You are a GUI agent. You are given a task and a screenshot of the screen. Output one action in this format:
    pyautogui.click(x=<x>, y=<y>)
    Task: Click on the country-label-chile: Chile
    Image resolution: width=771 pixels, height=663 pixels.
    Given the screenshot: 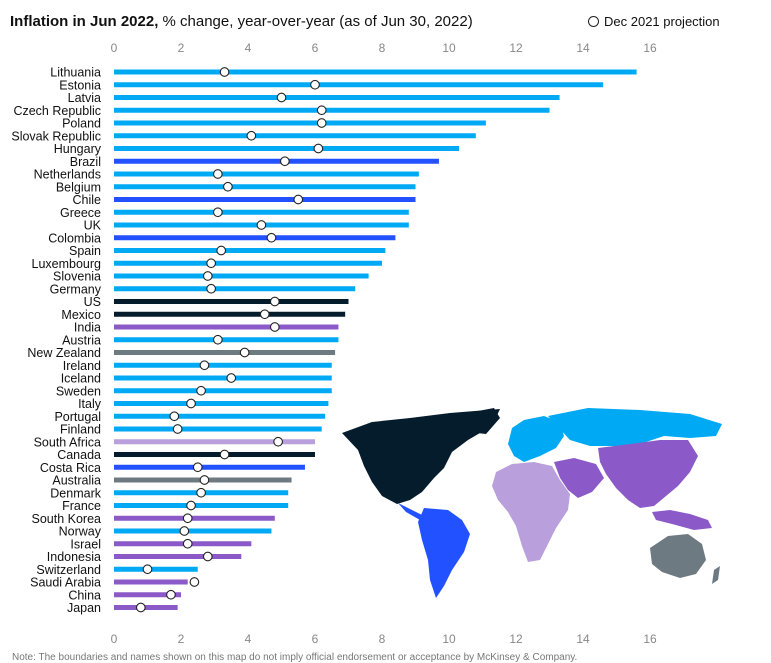 What is the action you would take?
    pyautogui.click(x=87, y=200)
    